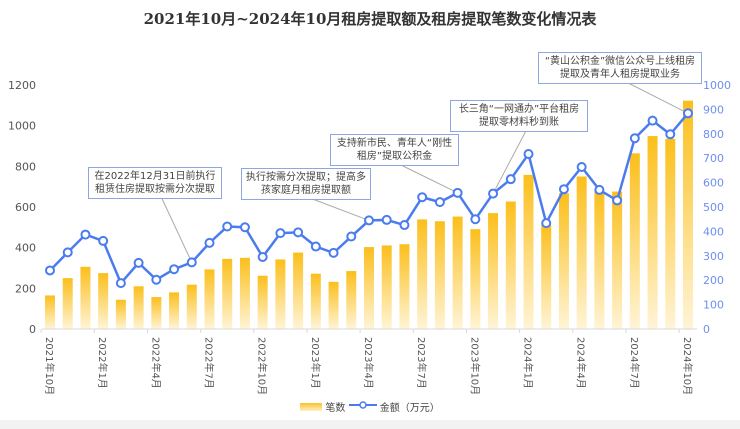 This screenshot has width=740, height=429. I want to click on annotation-callout: 长三角“一网通办”平台租房提取零材料秒到账, so click(519, 116).